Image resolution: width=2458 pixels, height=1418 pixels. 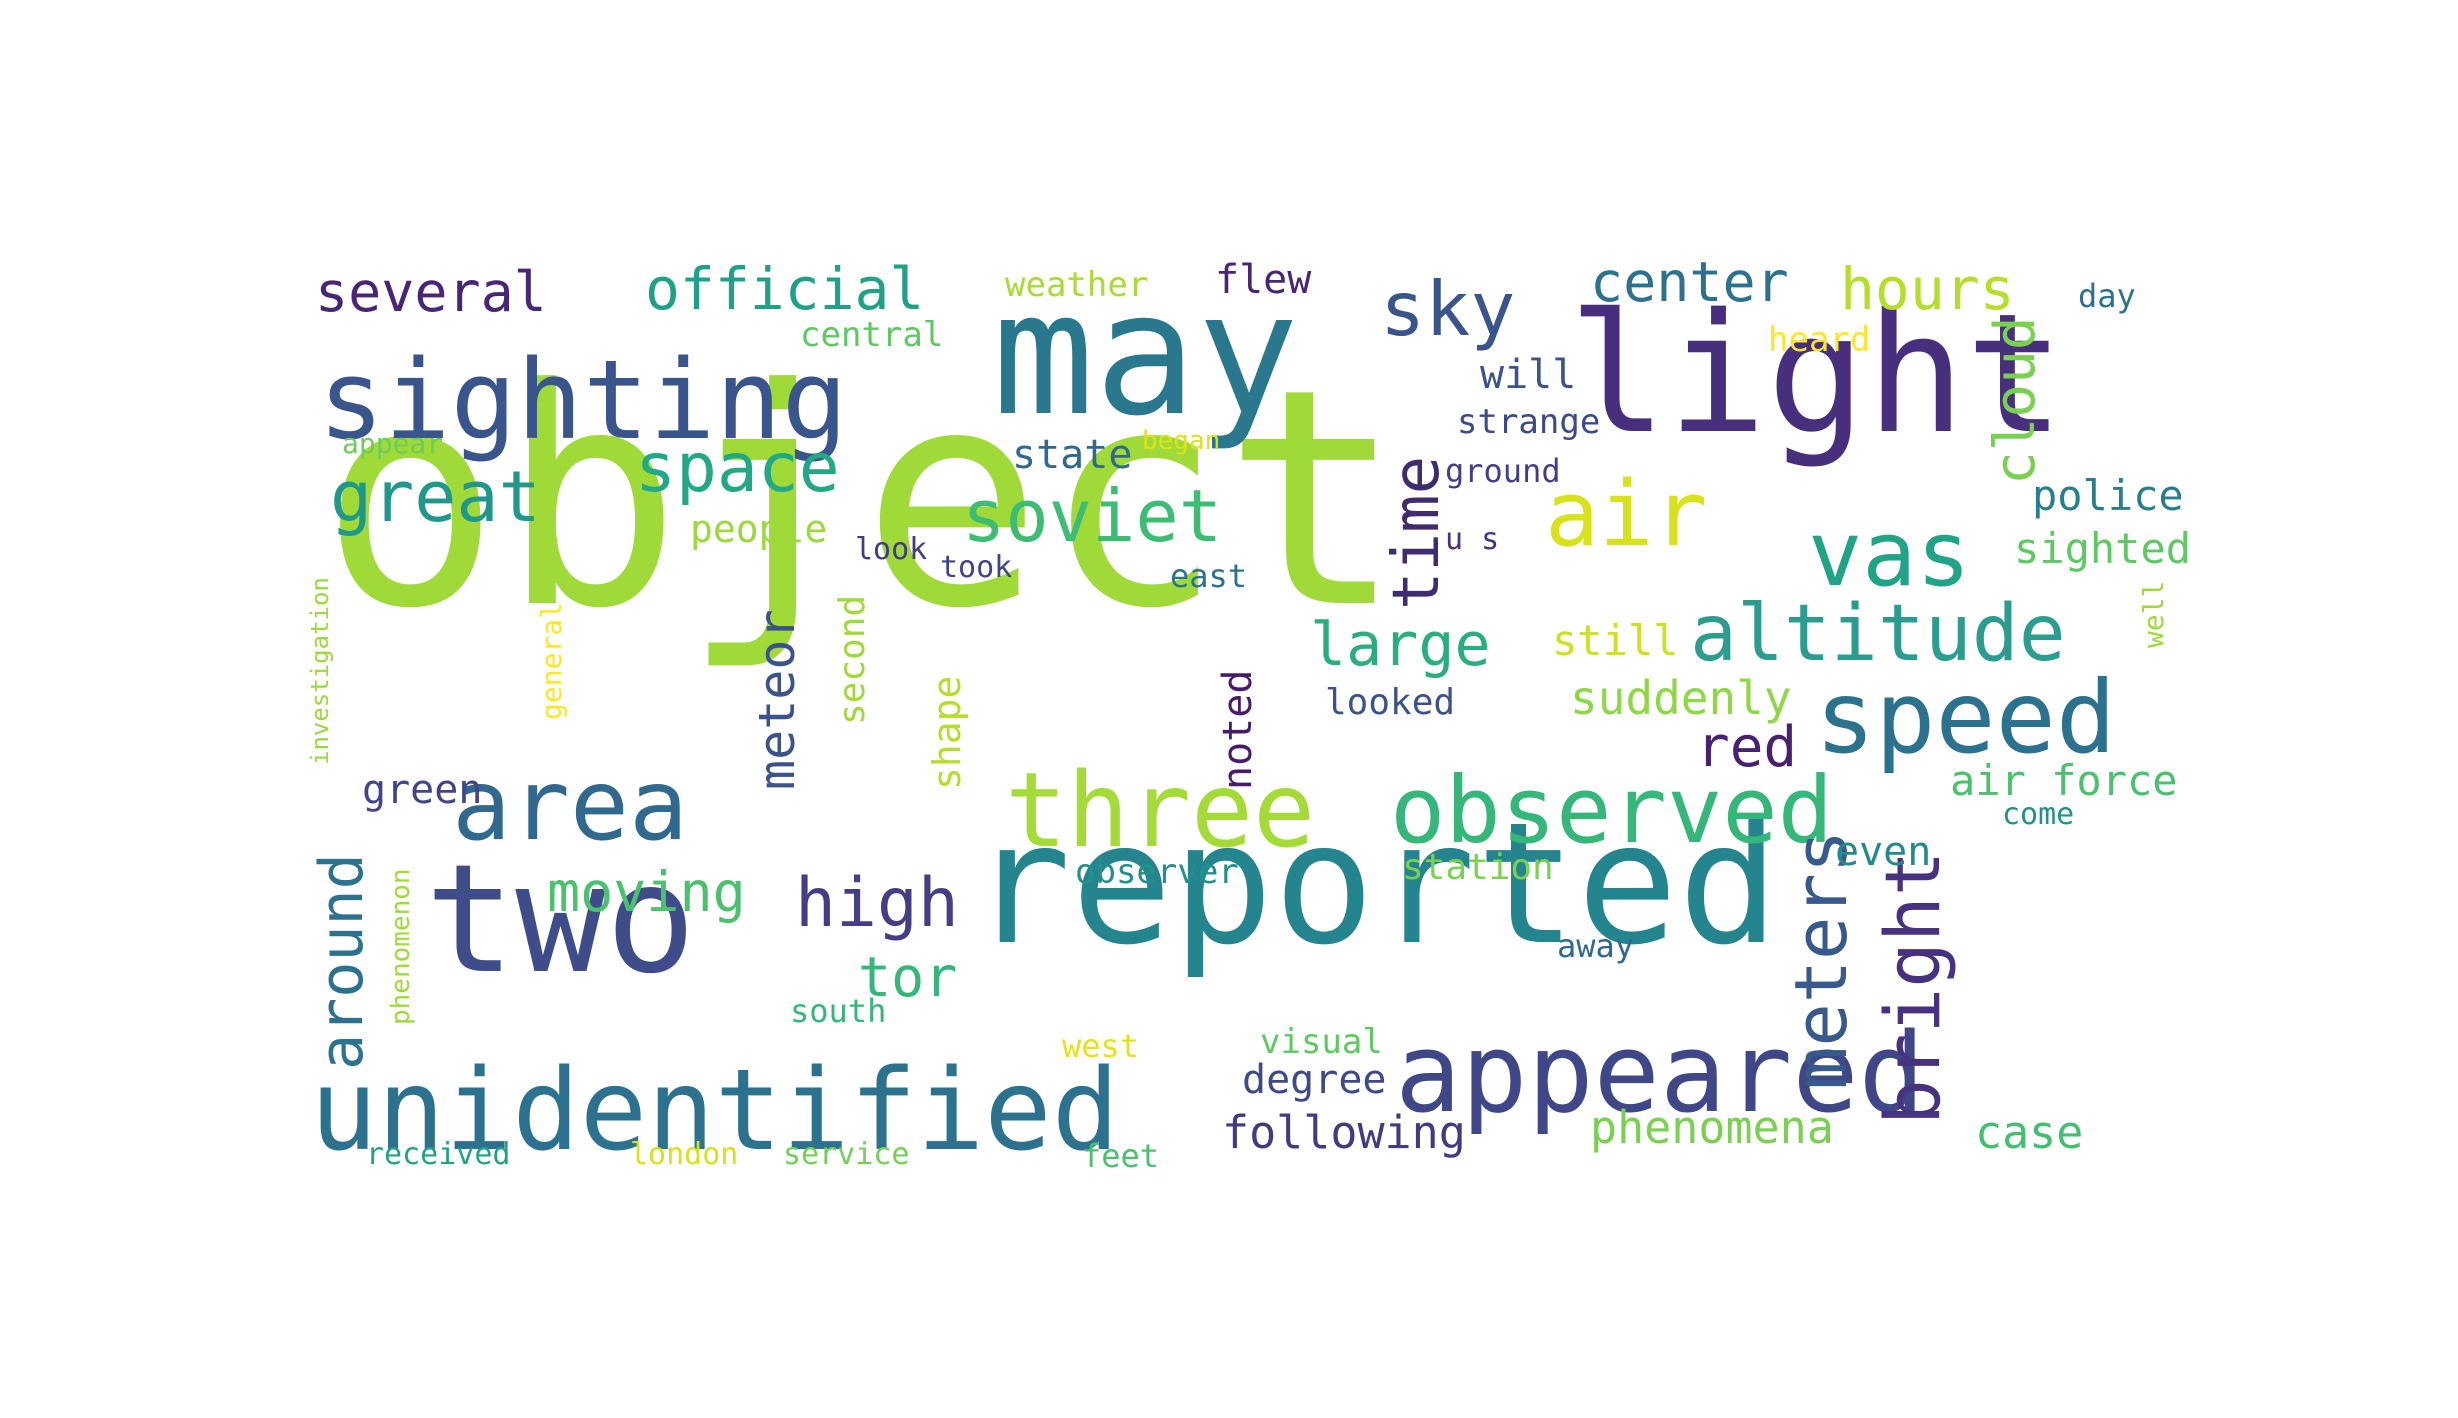 I want to click on word-weather: weather, so click(x=1077, y=285).